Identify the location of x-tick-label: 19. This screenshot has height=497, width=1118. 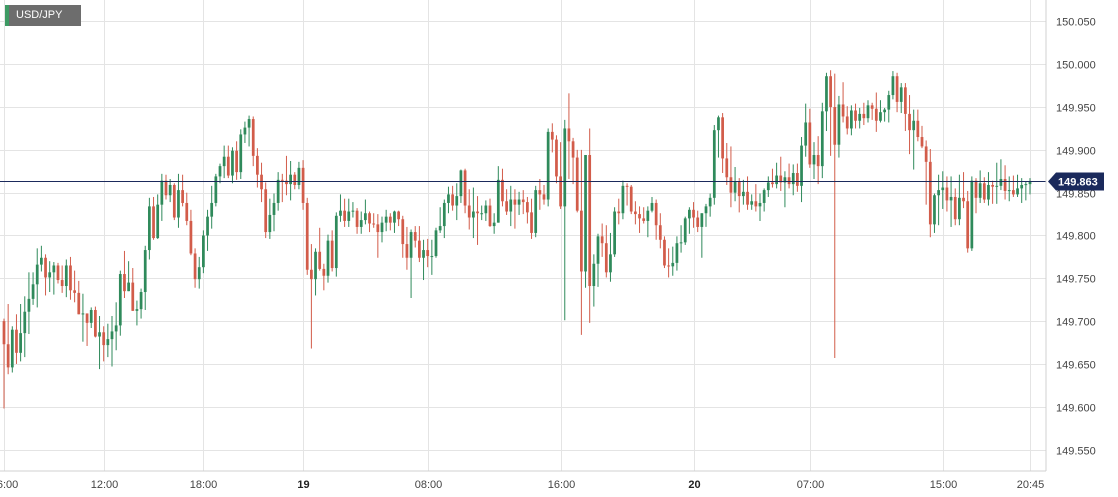
(303, 485).